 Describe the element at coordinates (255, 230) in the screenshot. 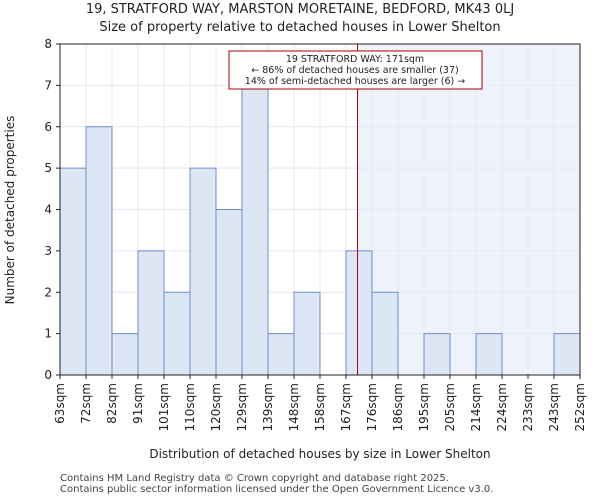

I see `bar-129sqm` at that location.